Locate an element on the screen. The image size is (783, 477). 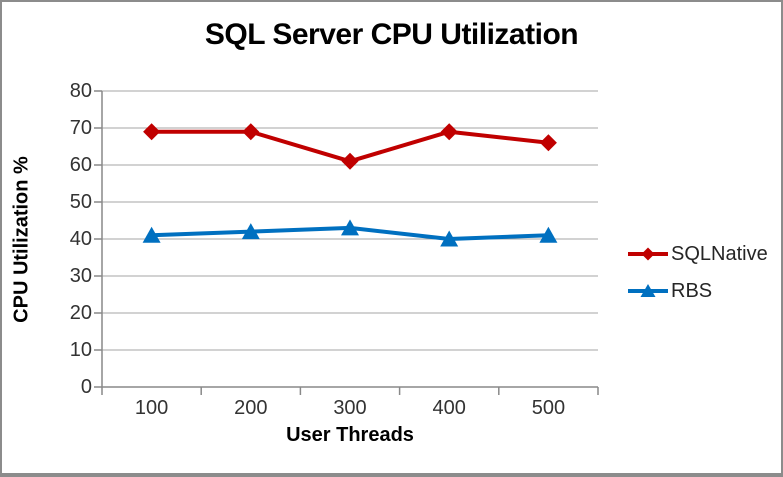
y-axis-title: CPU Utilization % is located at coordinates (21, 239).